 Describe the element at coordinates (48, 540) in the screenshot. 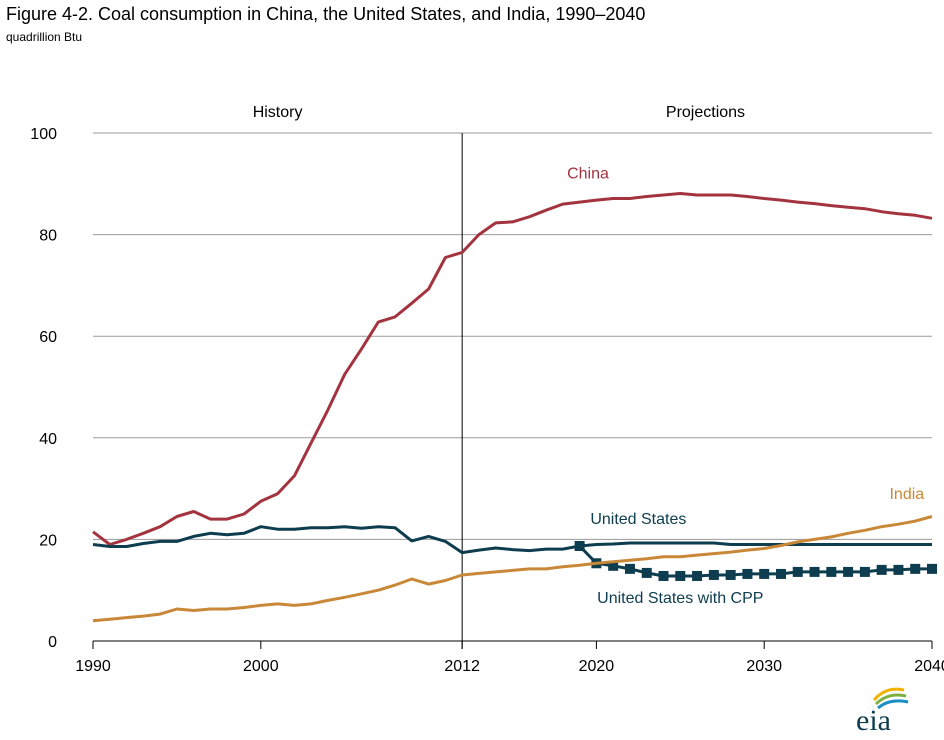

I see `y-tick-label-20: 20` at that location.